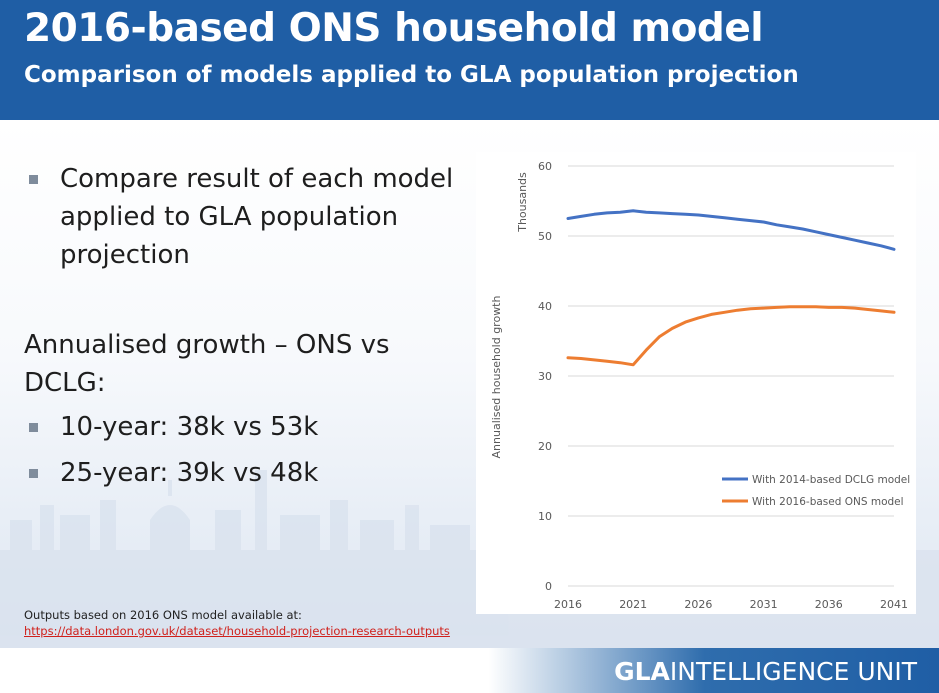 This screenshot has height=693, width=939. Describe the element at coordinates (522, 202) in the screenshot. I see `units-label: Thousands` at that location.